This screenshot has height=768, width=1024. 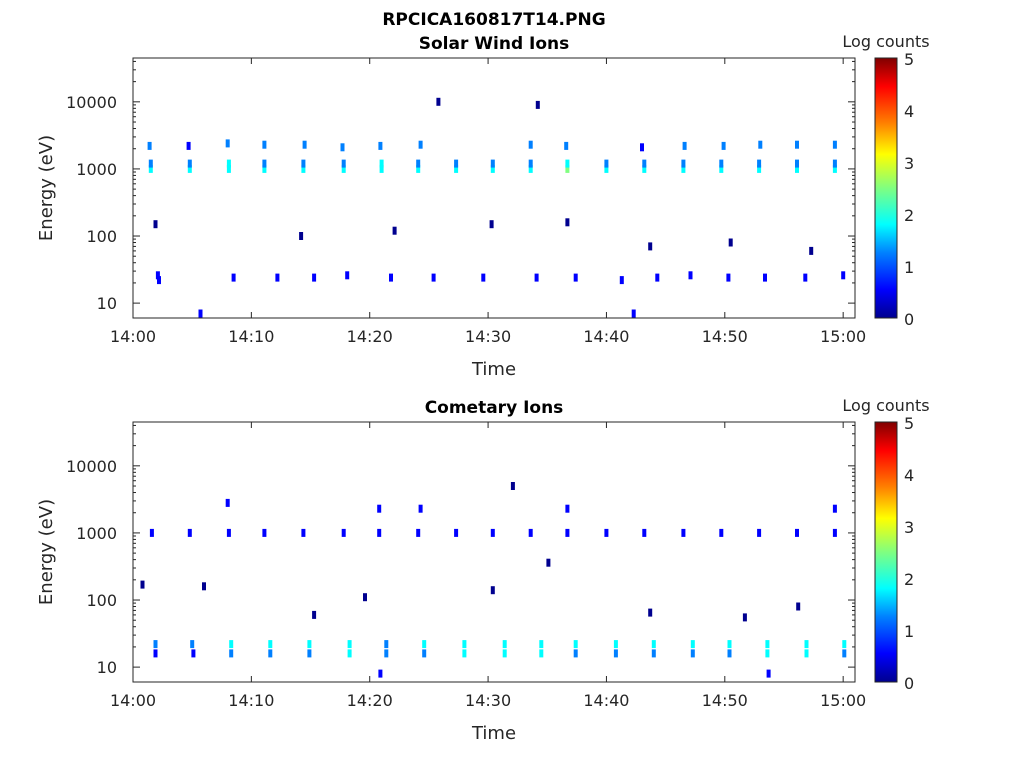 I want to click on colorbar-solar-wind, so click(x=886, y=188).